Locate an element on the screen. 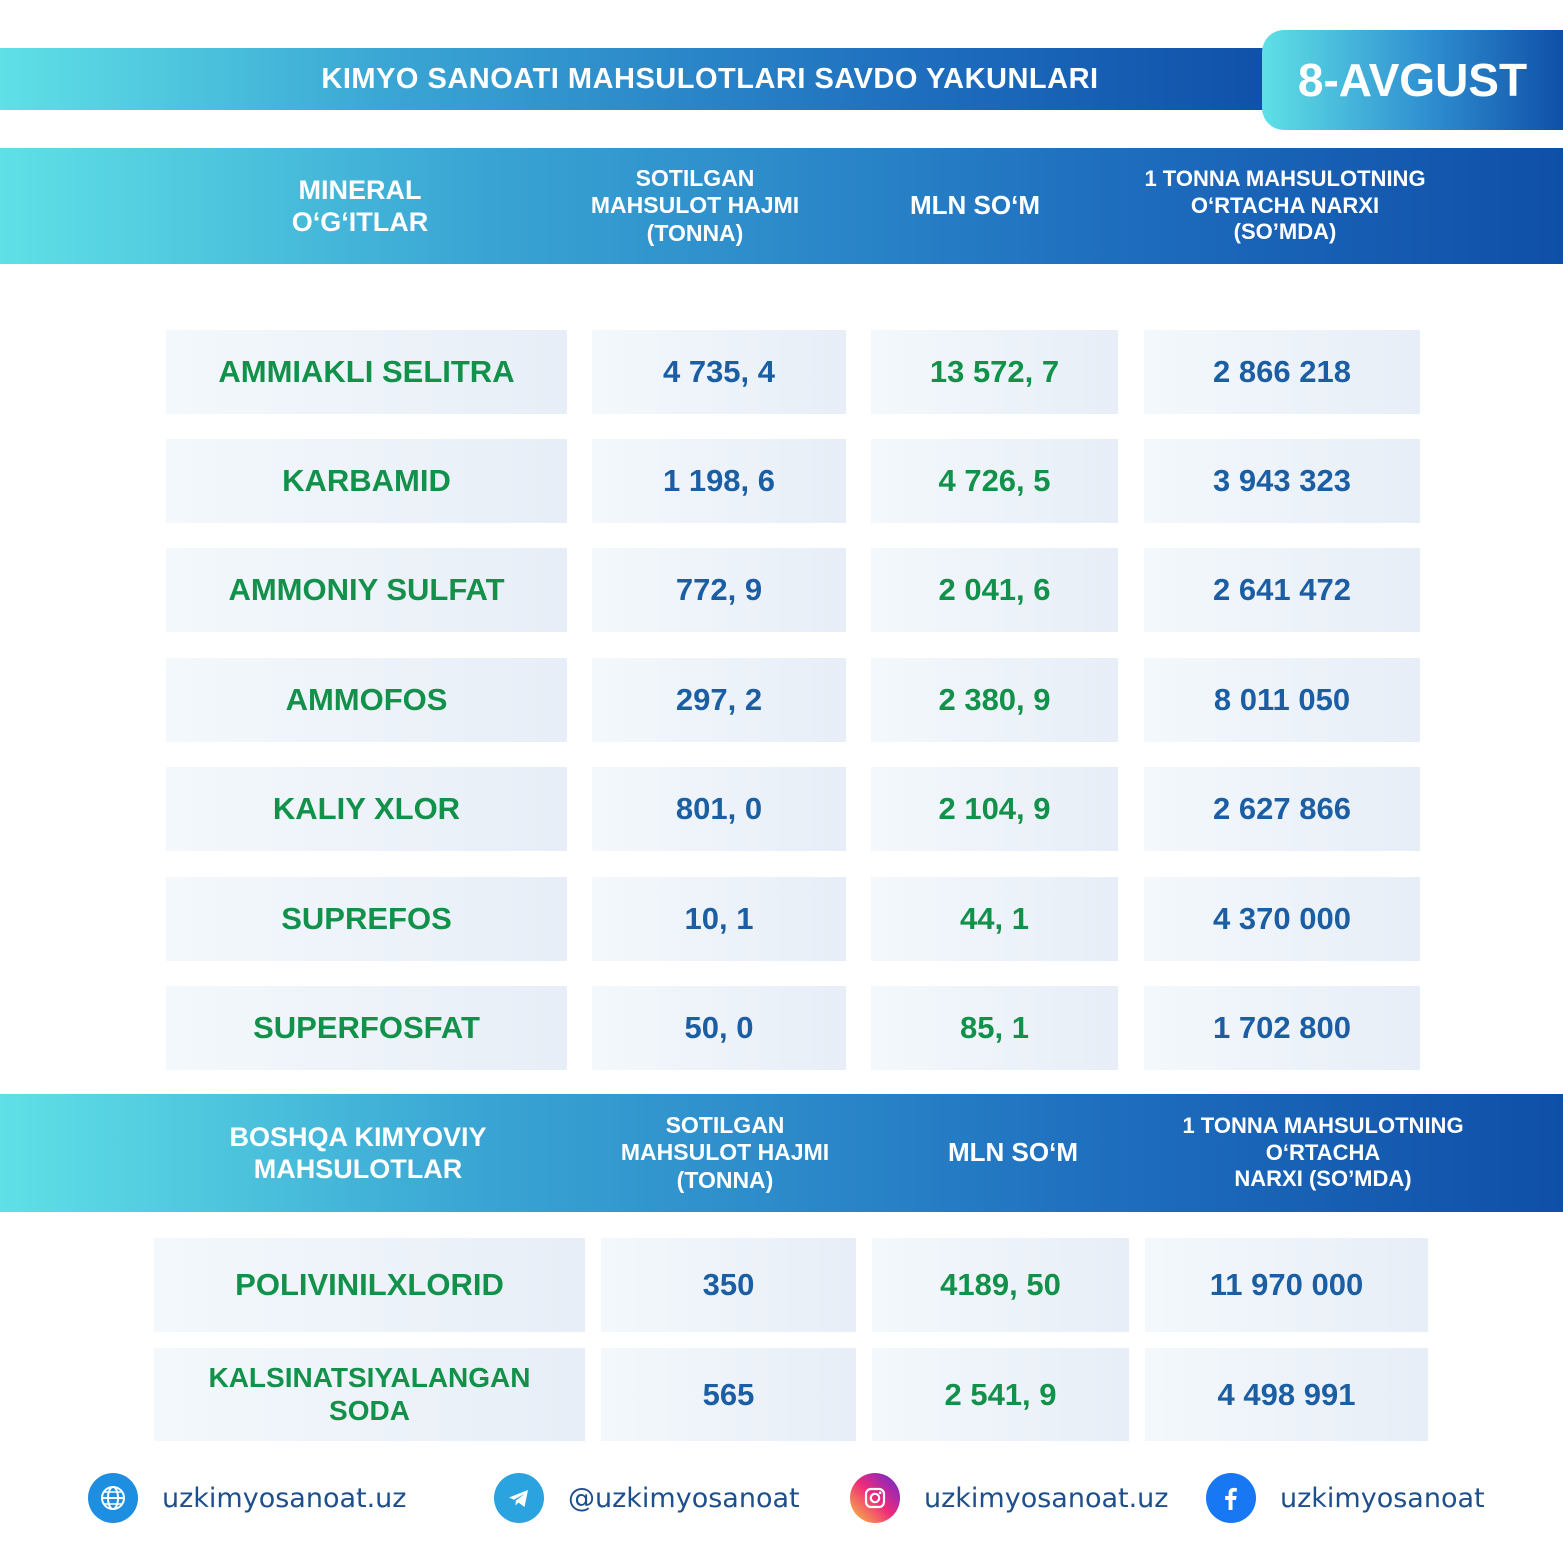 The height and width of the screenshot is (1563, 1563). section2-header-category: BOSHQA KIMYOVIY MAHSULOTLAR is located at coordinates (358, 1152).